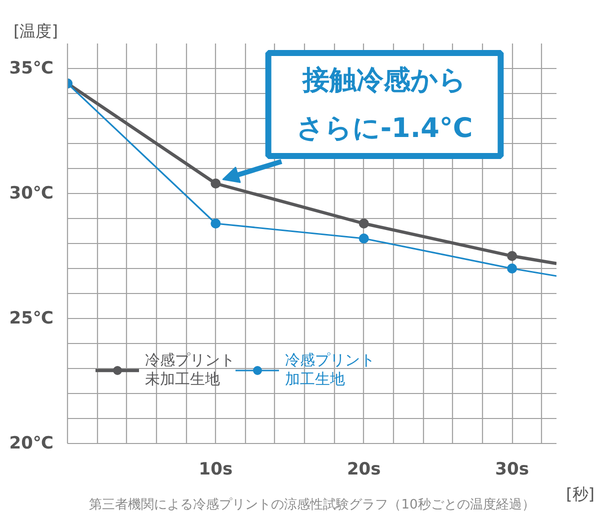  What do you see at coordinates (31, 68) in the screenshot?
I see `y-tick-label: 35℃` at bounding box center [31, 68].